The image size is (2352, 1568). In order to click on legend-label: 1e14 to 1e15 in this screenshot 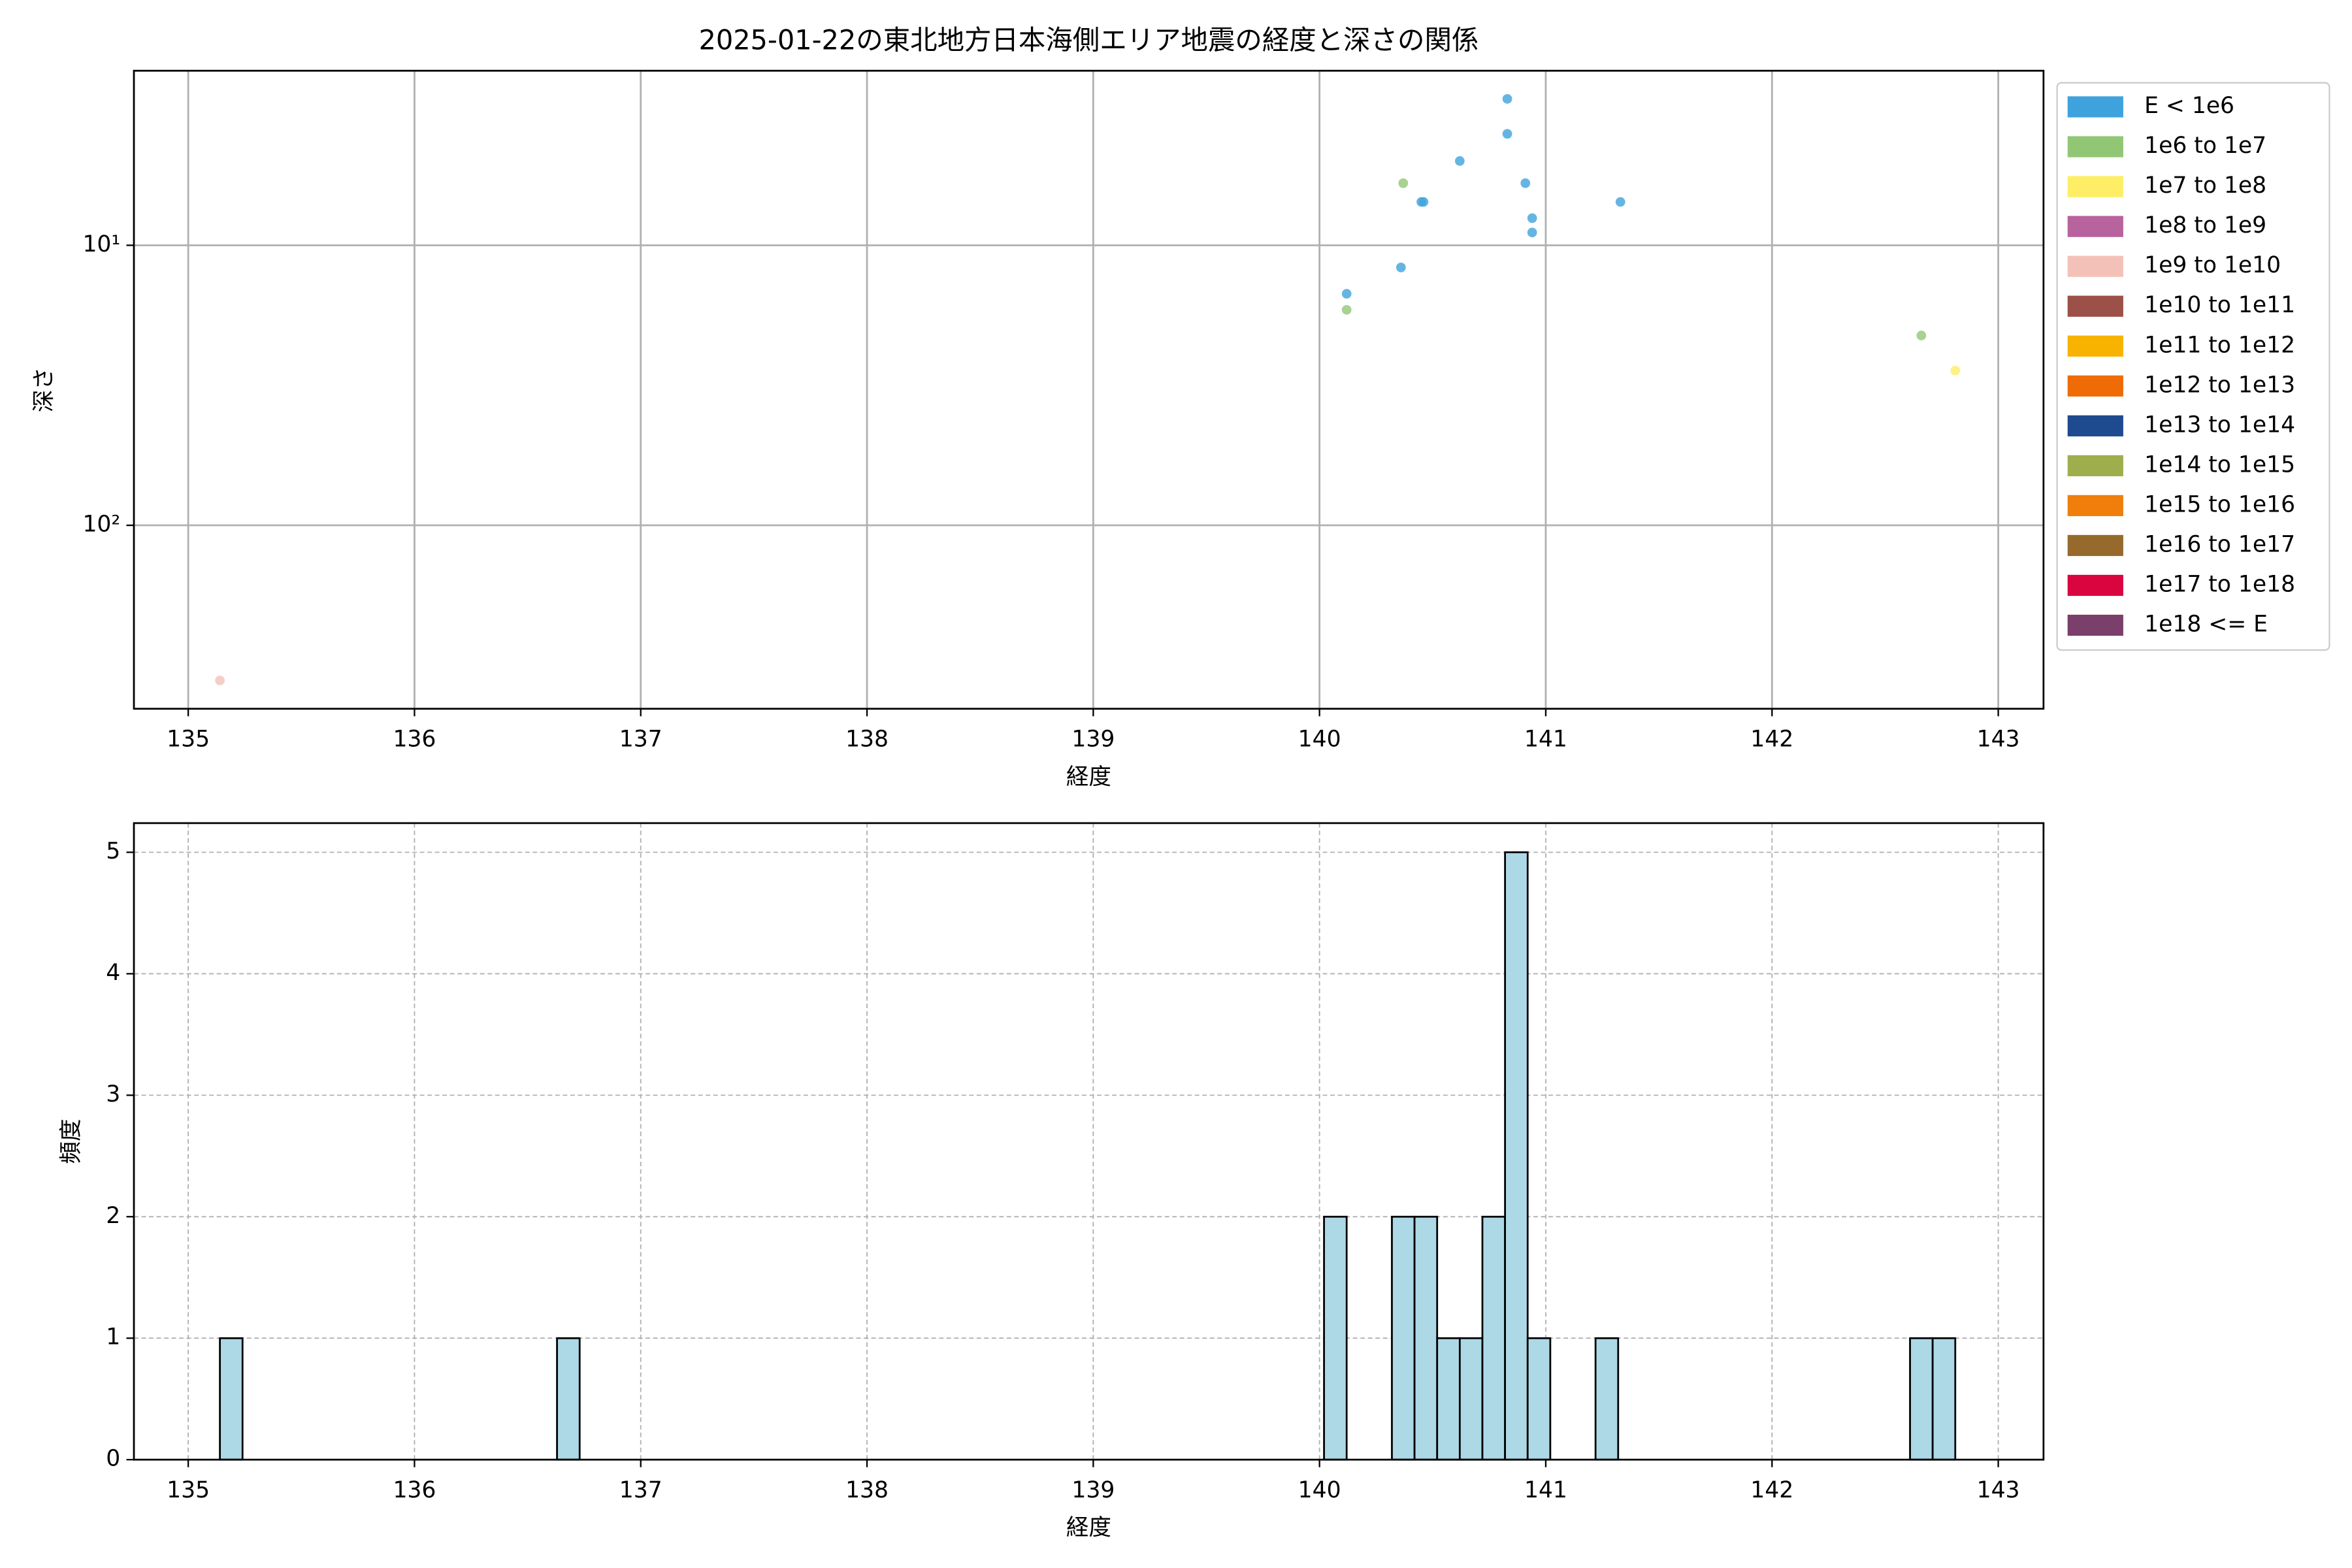, I will do `click(2219, 464)`.